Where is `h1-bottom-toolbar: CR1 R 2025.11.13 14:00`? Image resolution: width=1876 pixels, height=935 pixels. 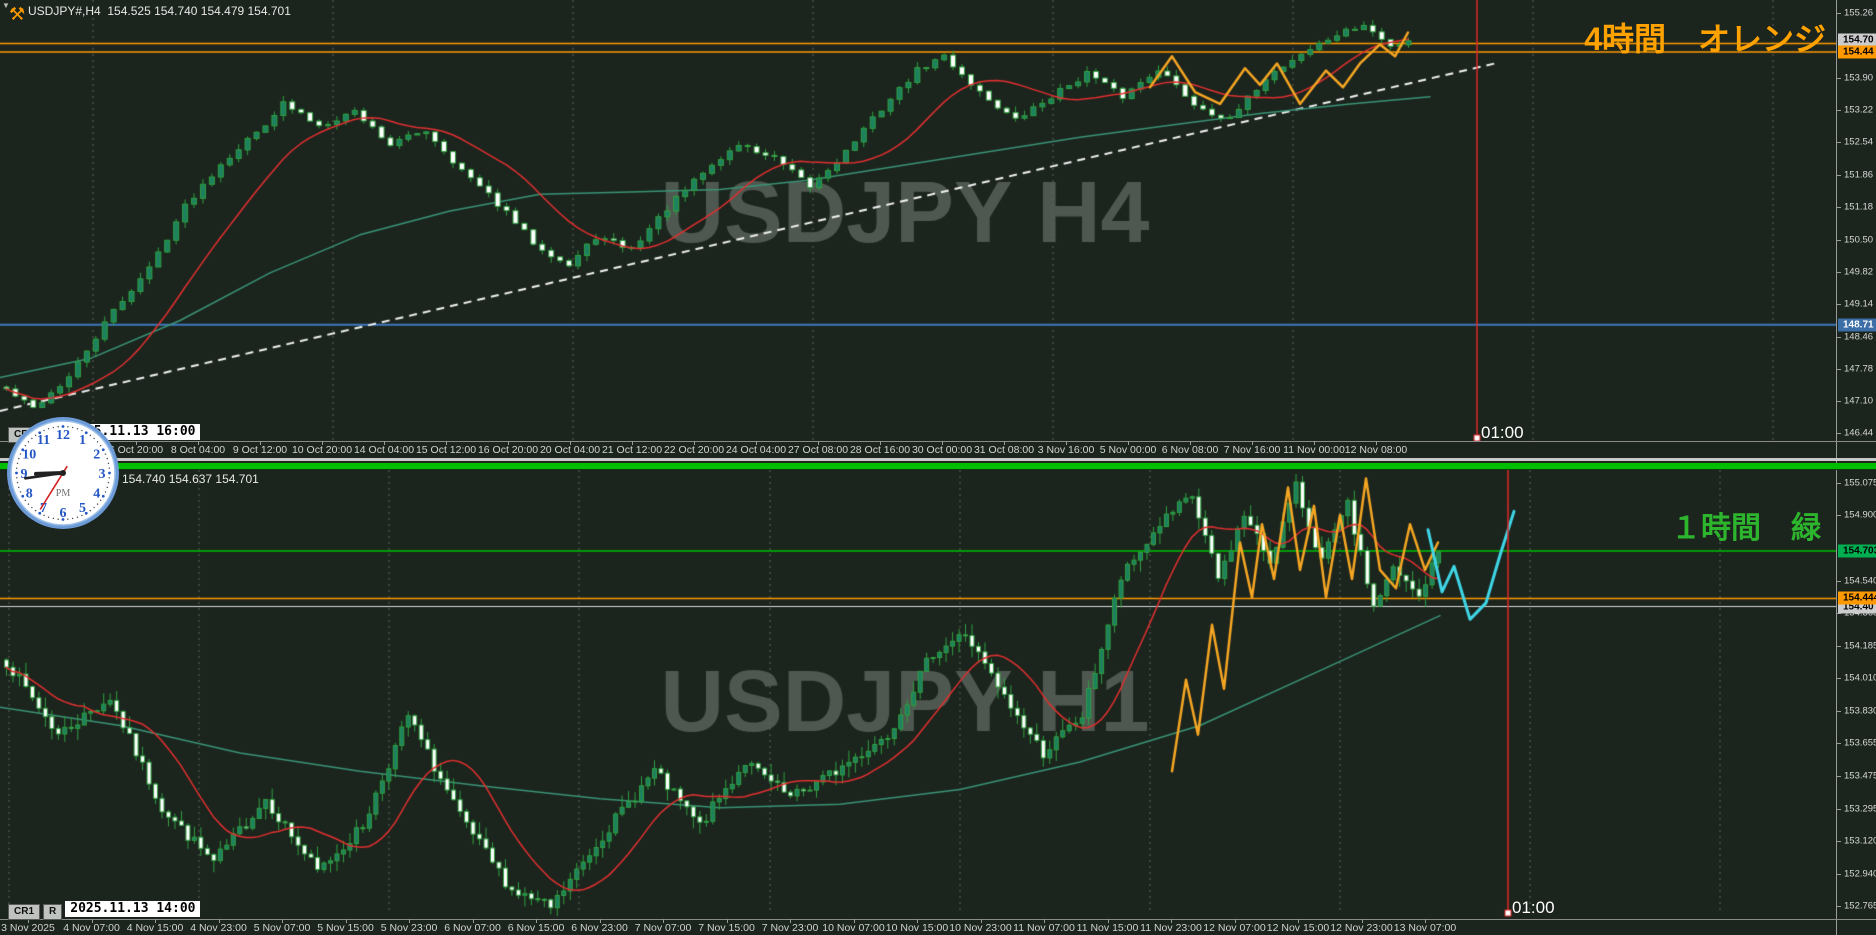
h1-bottom-toolbar: CR1 R 2025.11.13 14:00 is located at coordinates (104, 910).